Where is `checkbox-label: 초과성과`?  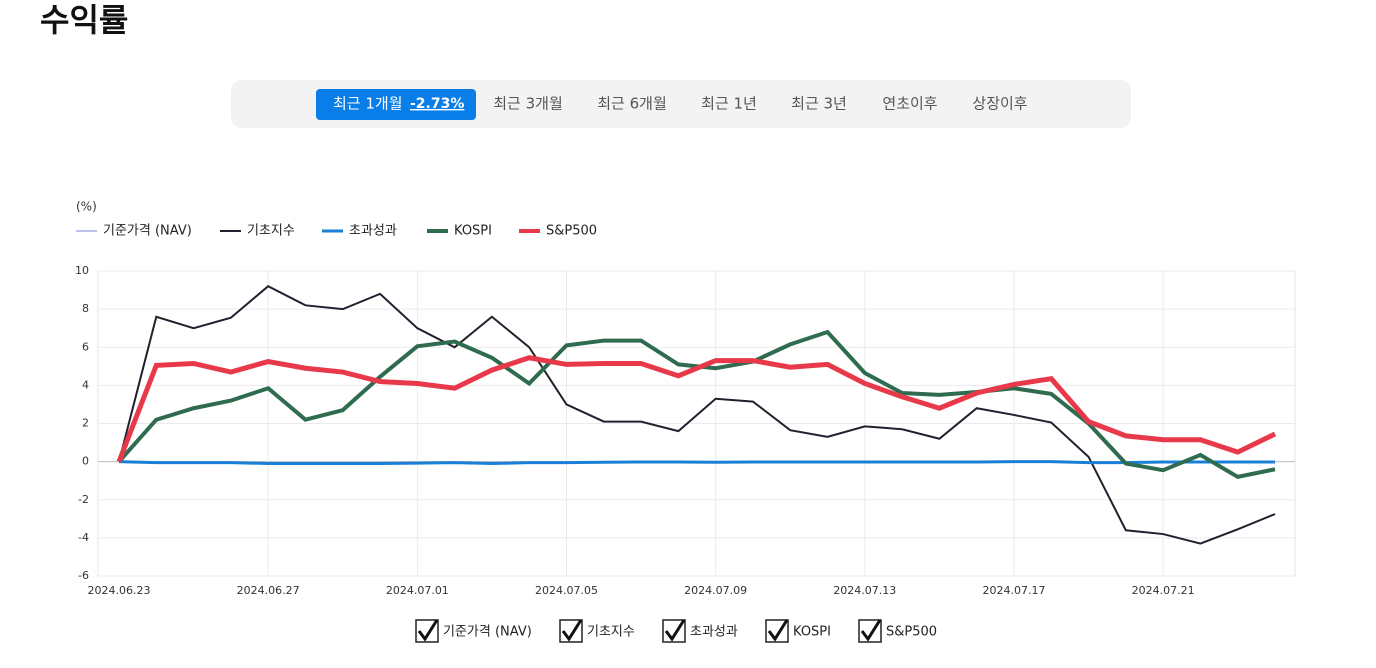
checkbox-label: 초과성과 is located at coordinates (714, 632).